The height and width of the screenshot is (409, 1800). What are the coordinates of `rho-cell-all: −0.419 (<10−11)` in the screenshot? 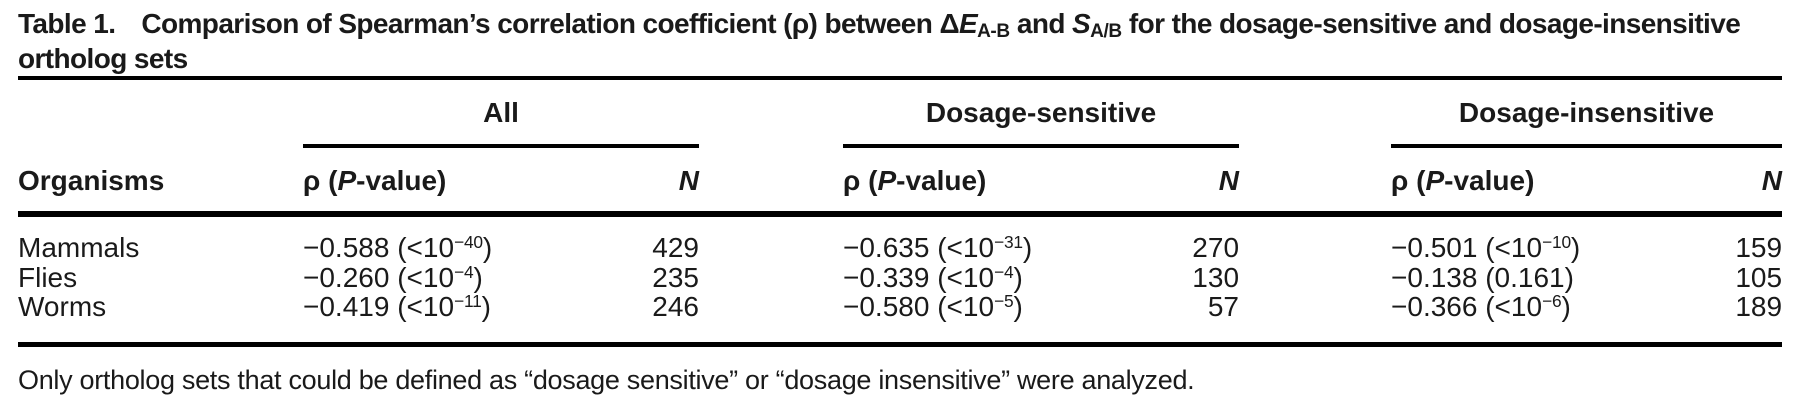 It's located at (428, 318).